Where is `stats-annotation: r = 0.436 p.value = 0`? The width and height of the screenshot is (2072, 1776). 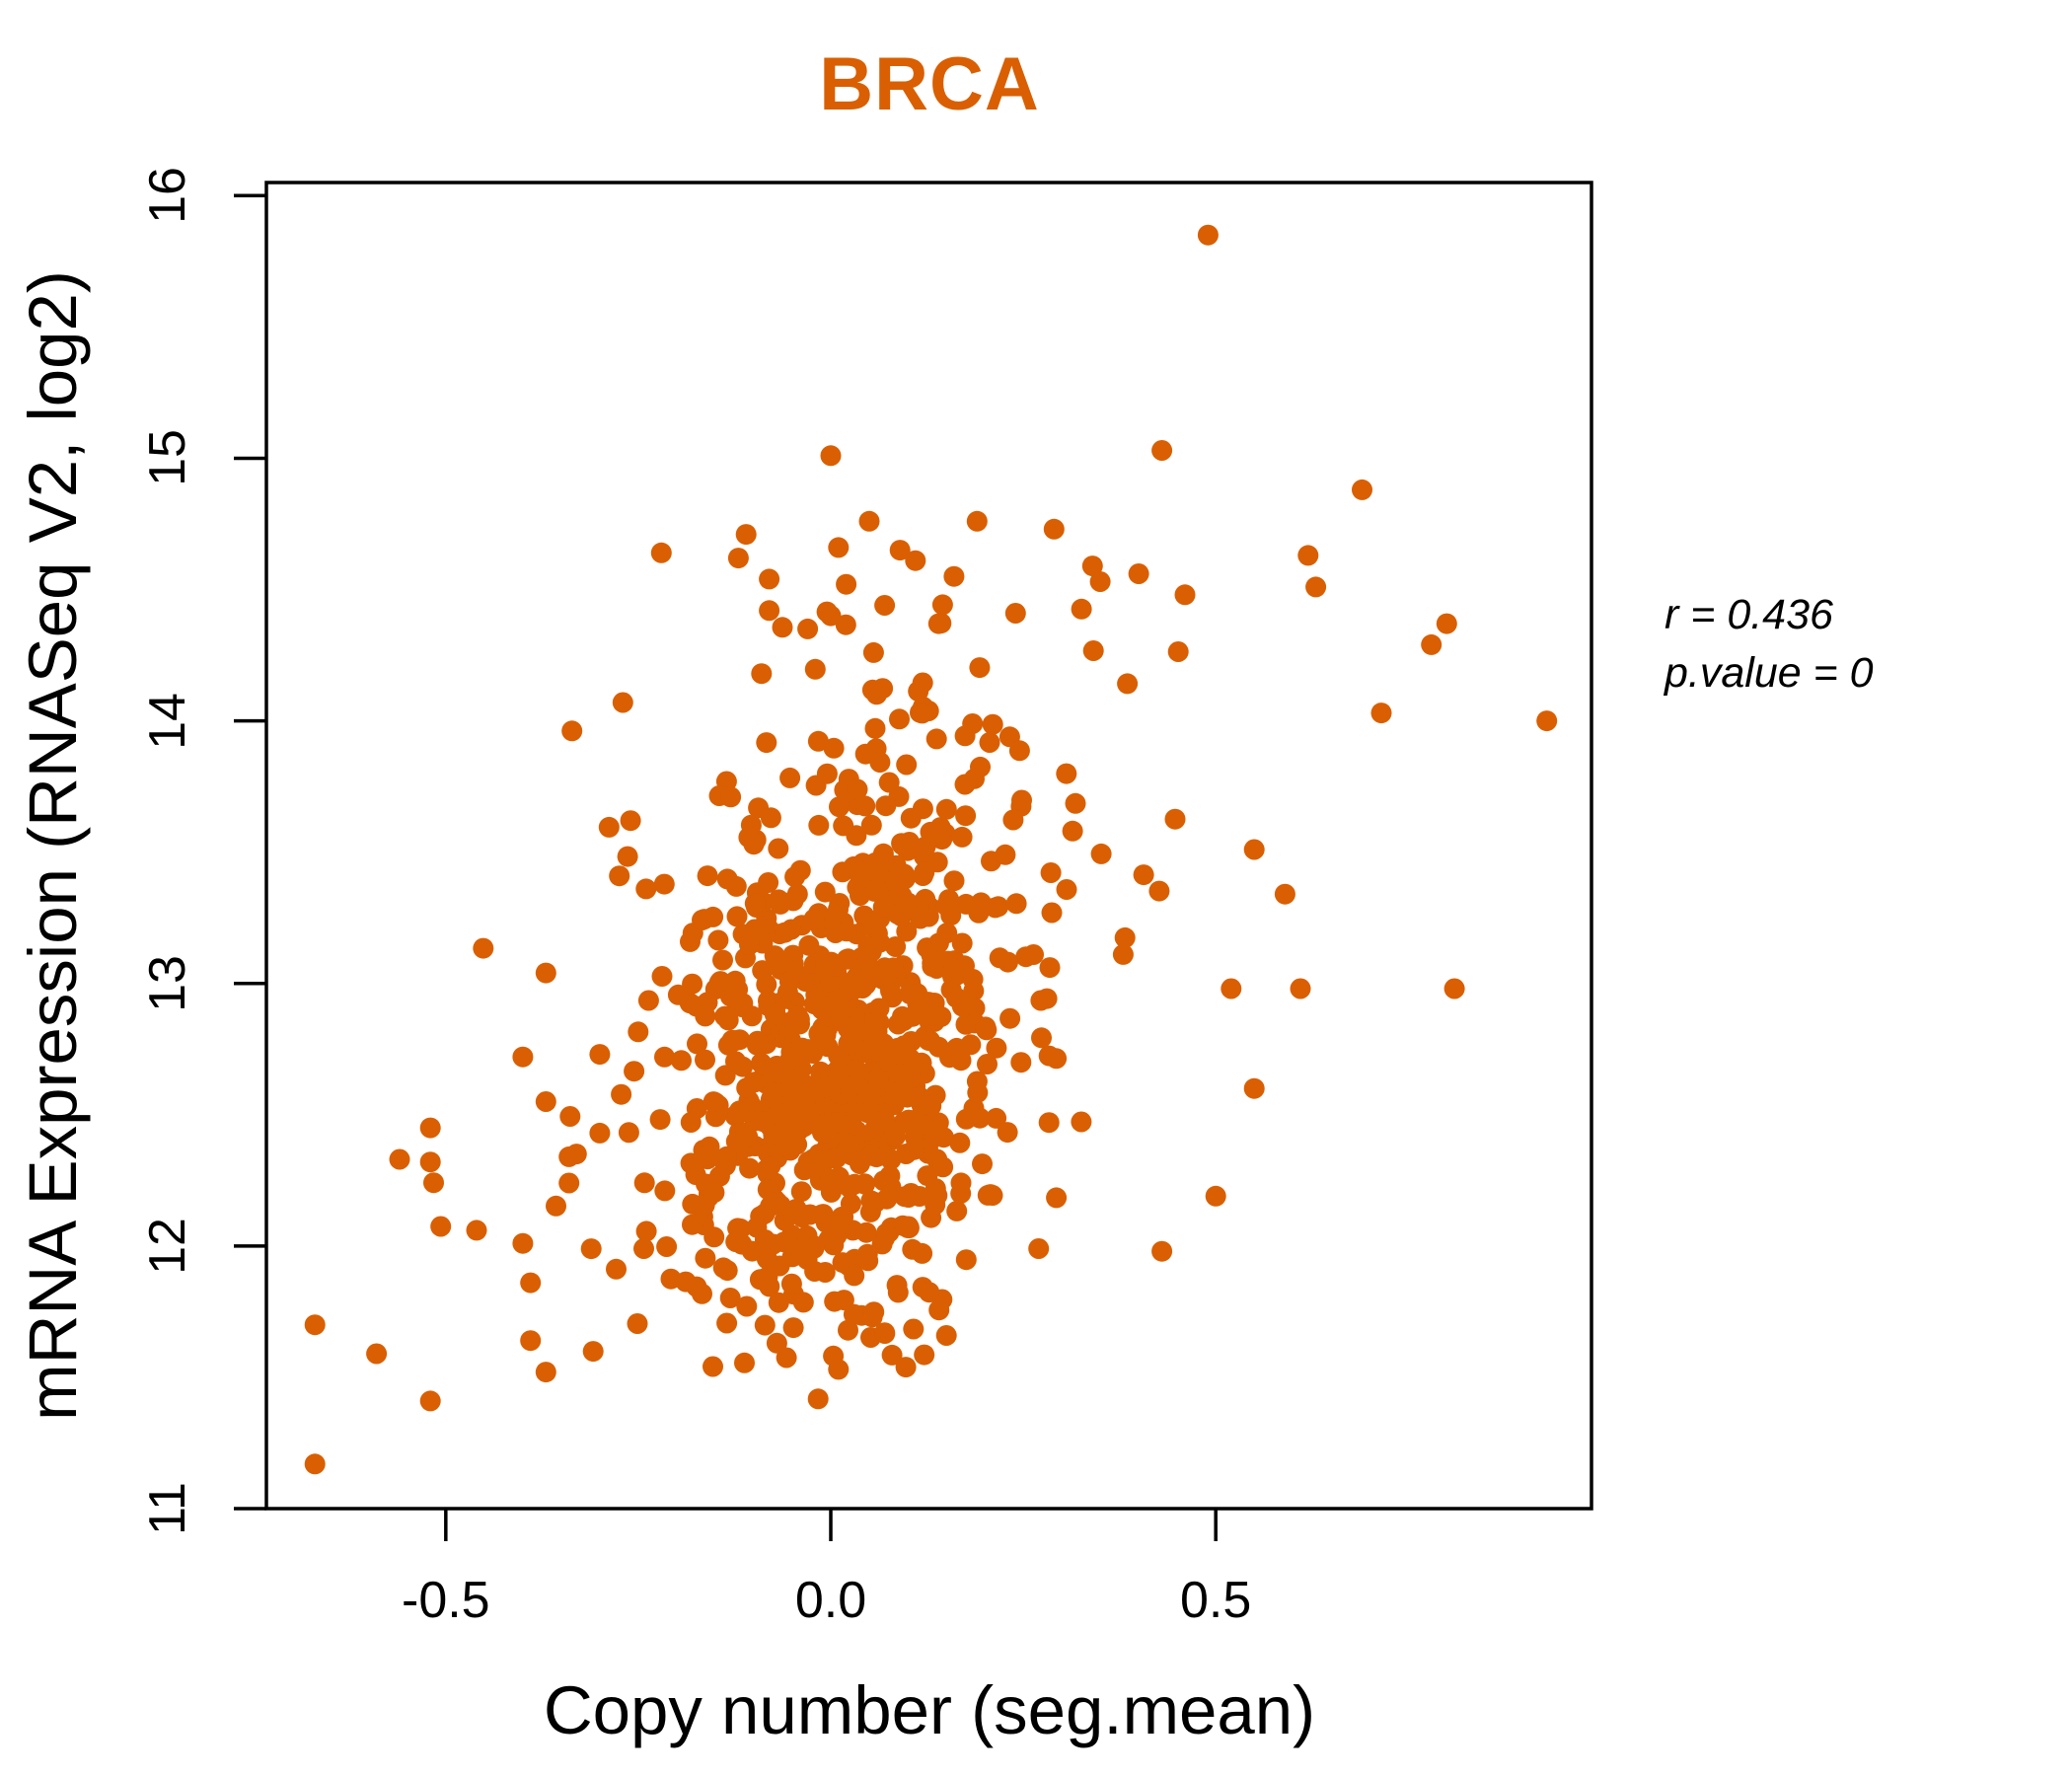
stats-annotation: r = 0.436 p.value = 0 is located at coordinates (1770, 644).